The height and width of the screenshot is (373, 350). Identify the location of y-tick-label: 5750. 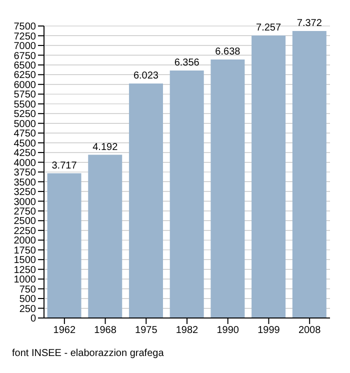
(25, 95).